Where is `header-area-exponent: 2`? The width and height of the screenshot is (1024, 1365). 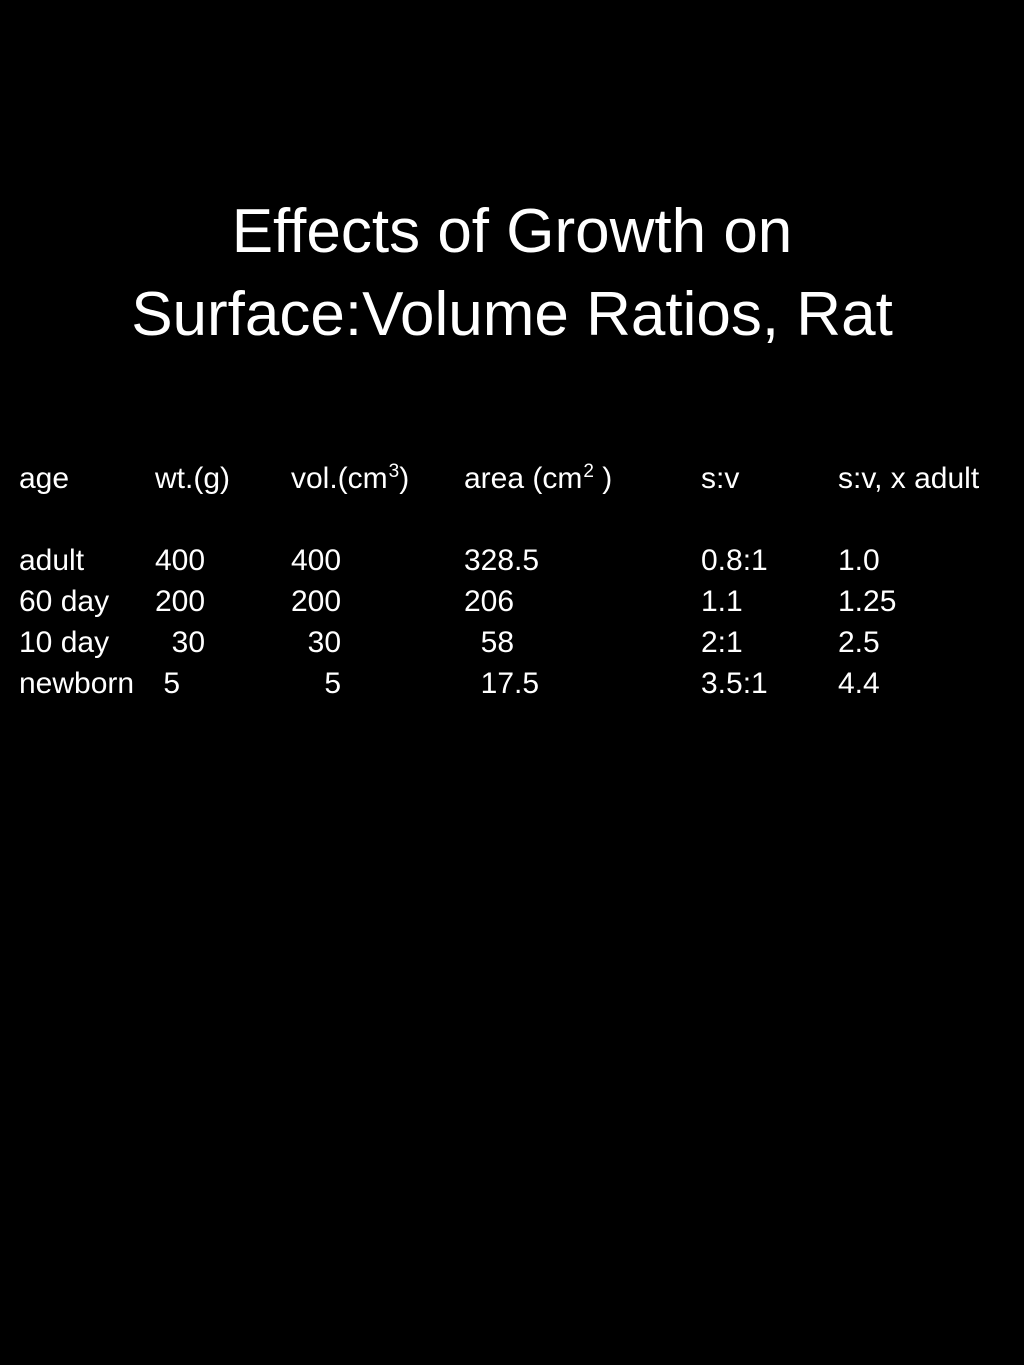 header-area-exponent: 2 is located at coordinates (588, 471).